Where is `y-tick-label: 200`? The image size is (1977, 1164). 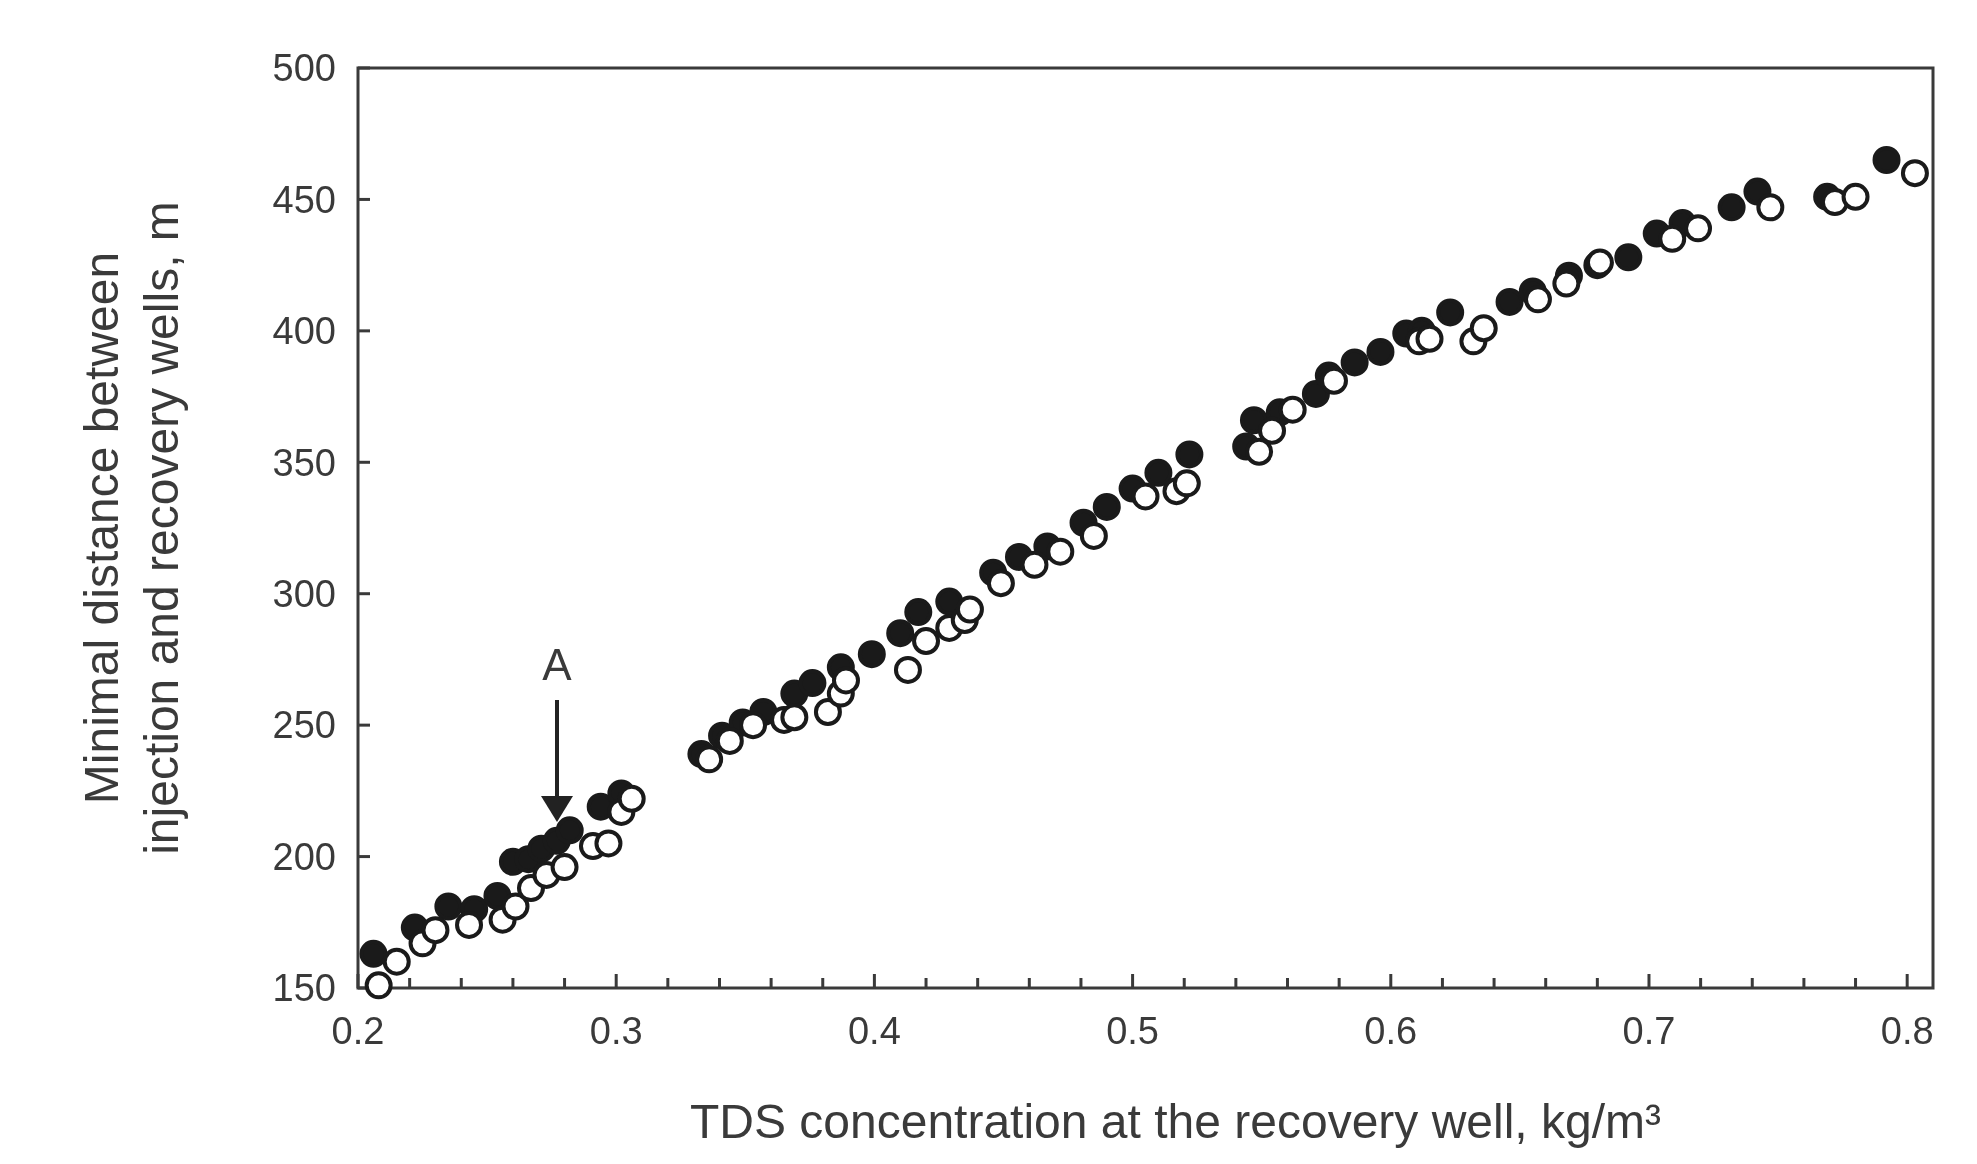 y-tick-label: 200 is located at coordinates (304, 856).